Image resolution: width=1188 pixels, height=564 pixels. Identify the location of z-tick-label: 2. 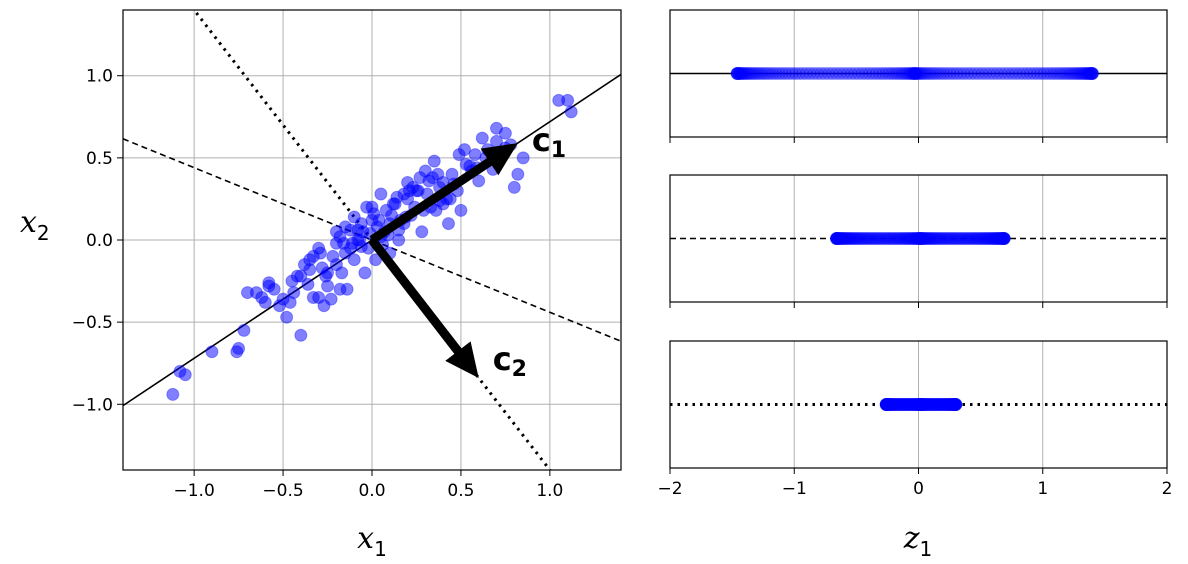
(1167, 489).